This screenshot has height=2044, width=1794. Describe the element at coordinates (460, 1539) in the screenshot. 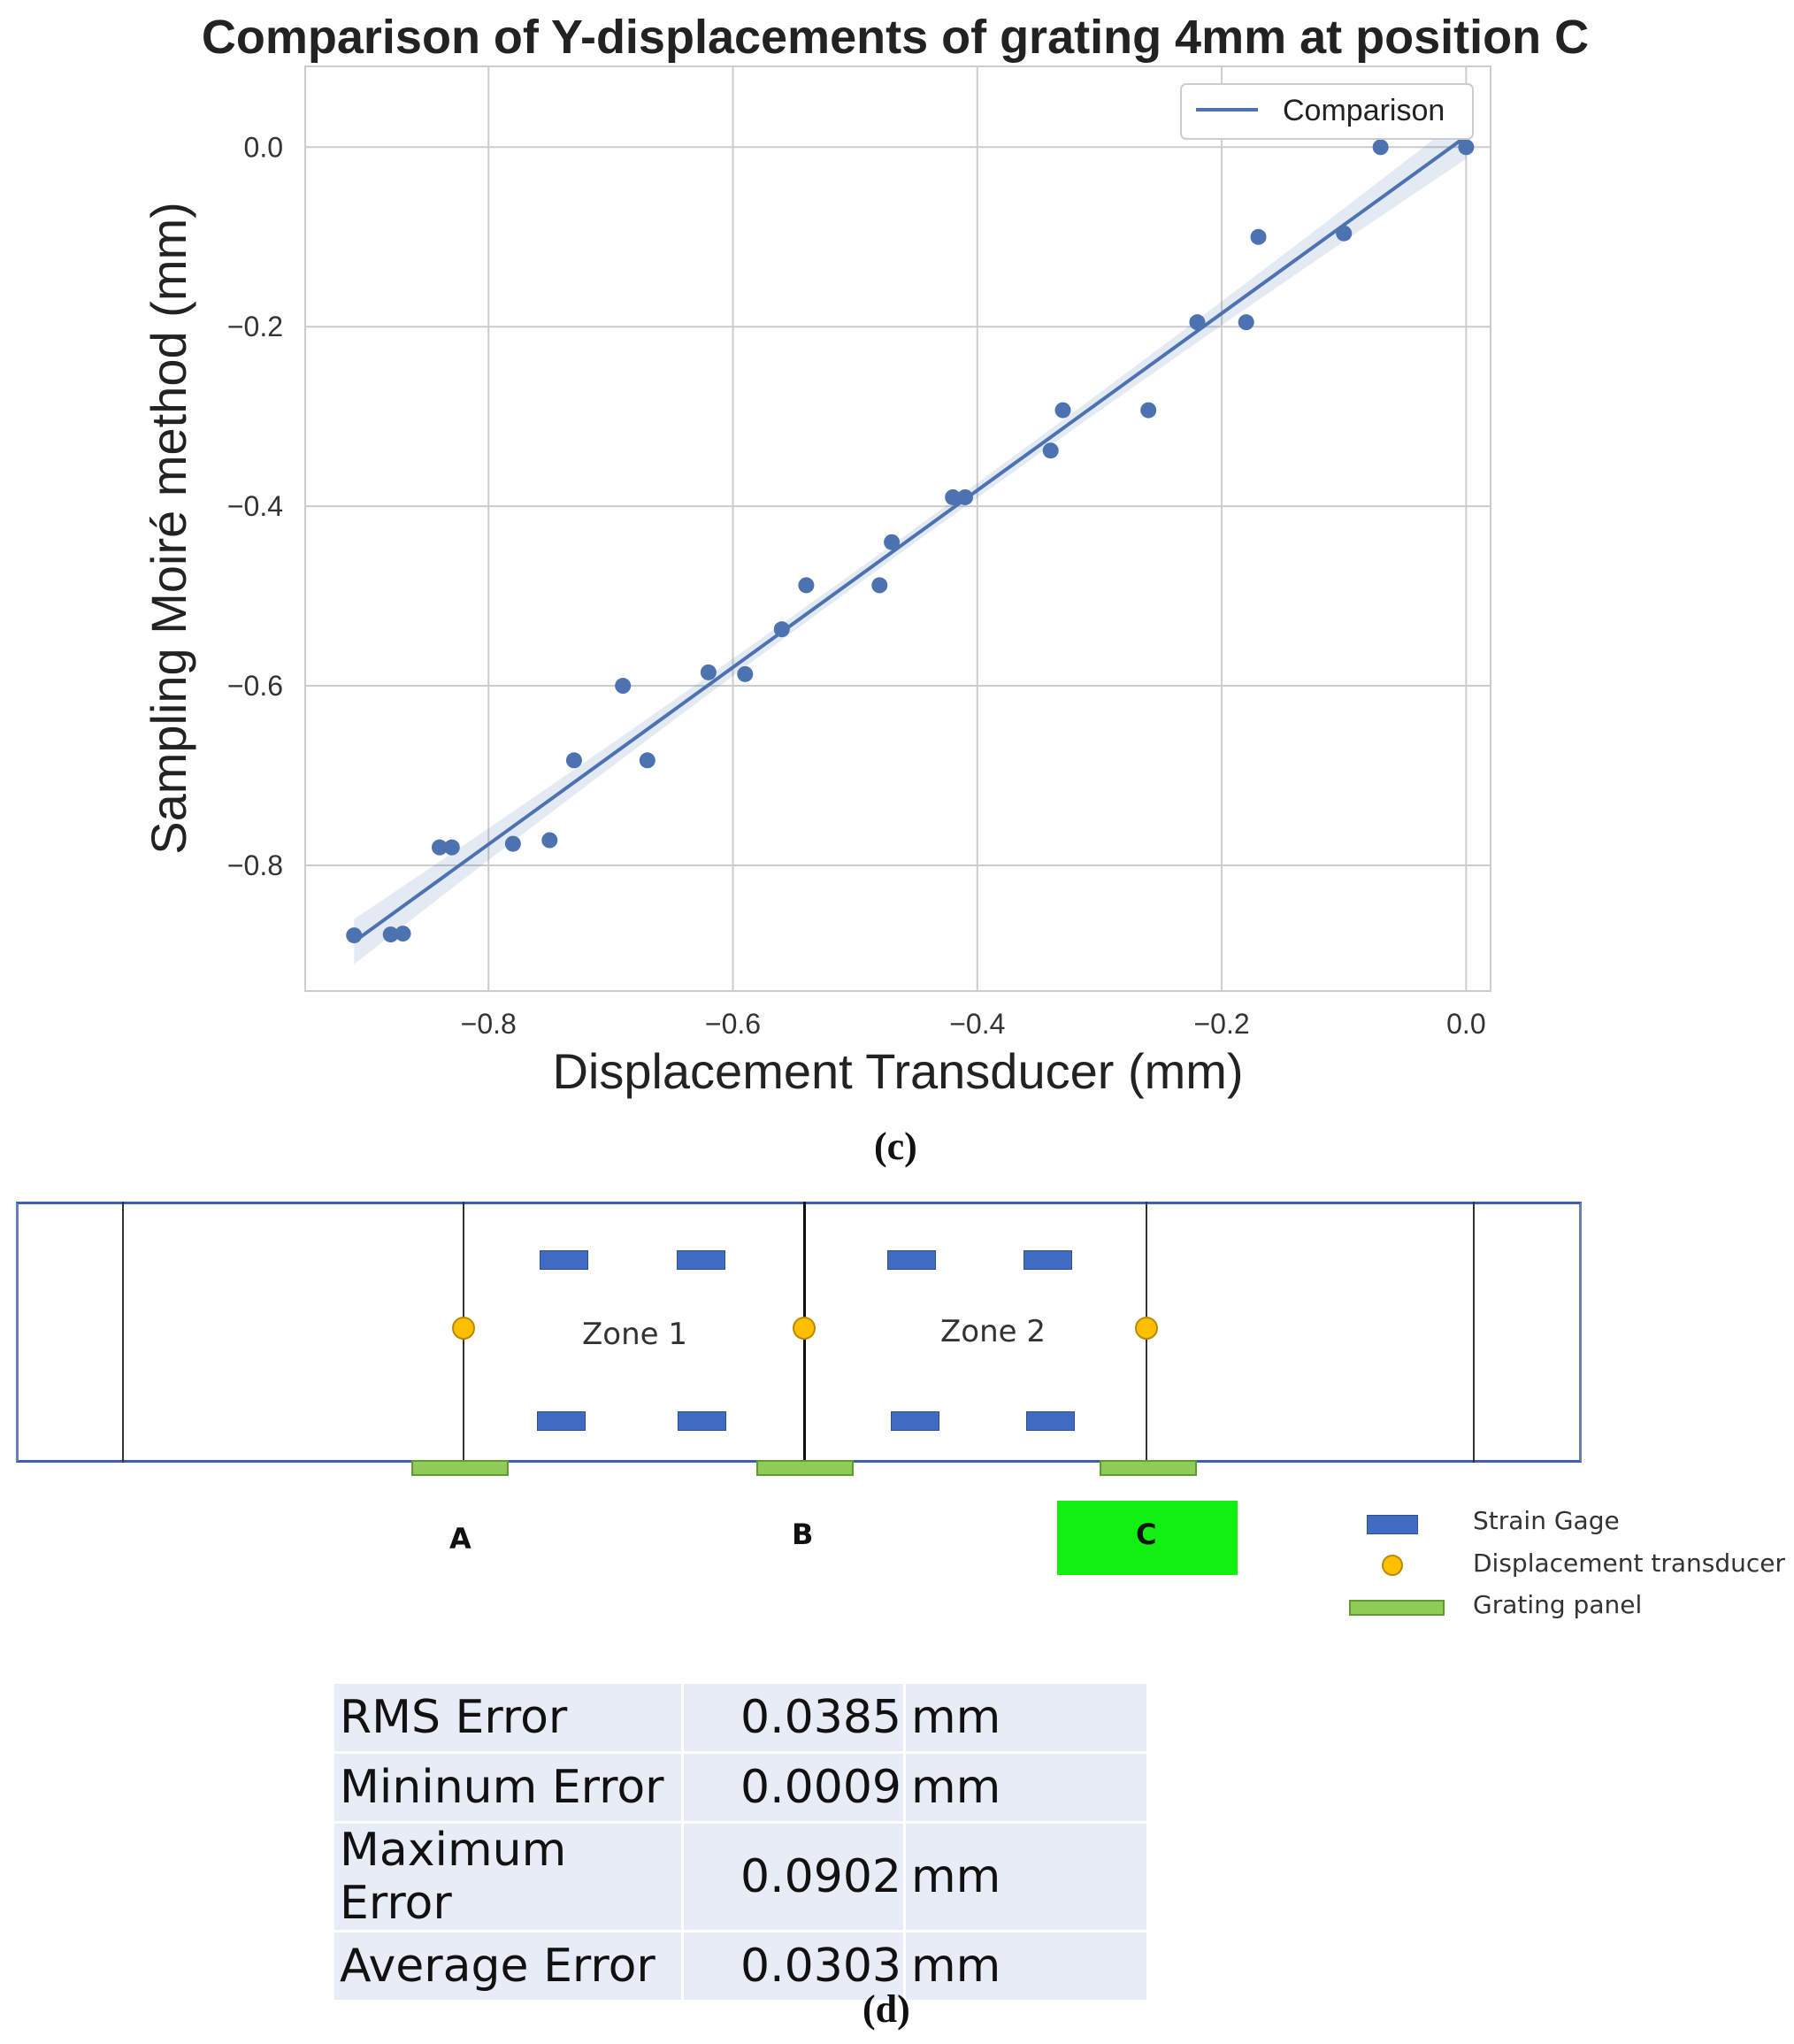

I see `position-a-label: A` at that location.